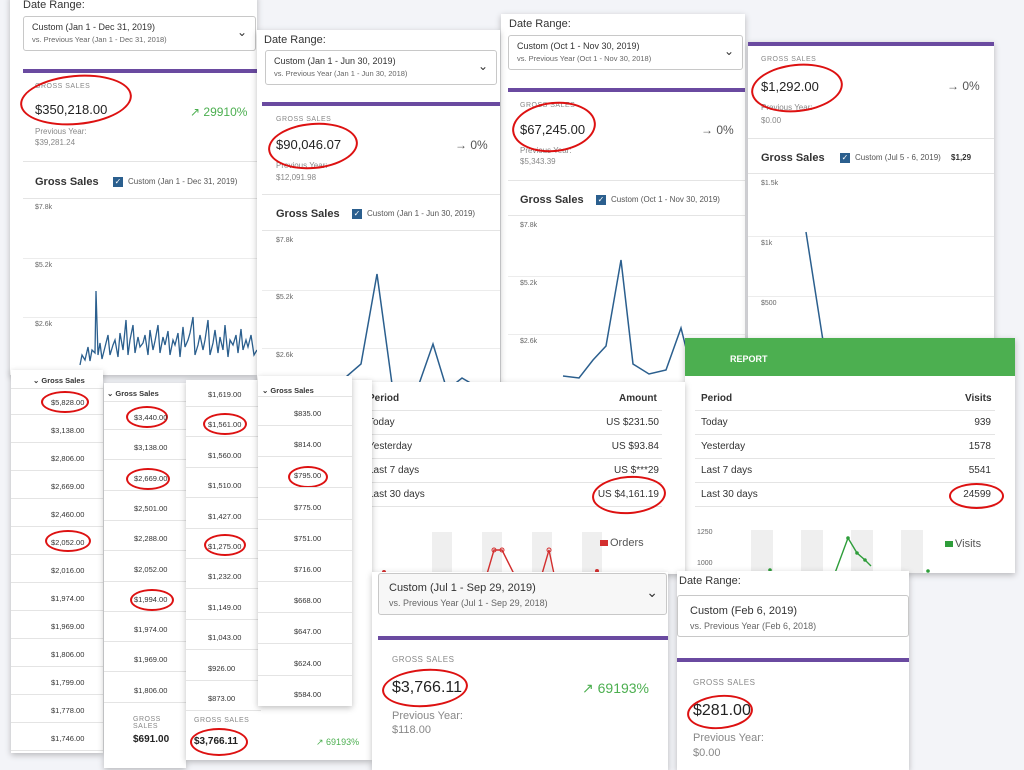 This screenshot has width=1024, height=770. What do you see at coordinates (616, 688) in the screenshot?
I see `change-indicator: ↗ 69193%` at bounding box center [616, 688].